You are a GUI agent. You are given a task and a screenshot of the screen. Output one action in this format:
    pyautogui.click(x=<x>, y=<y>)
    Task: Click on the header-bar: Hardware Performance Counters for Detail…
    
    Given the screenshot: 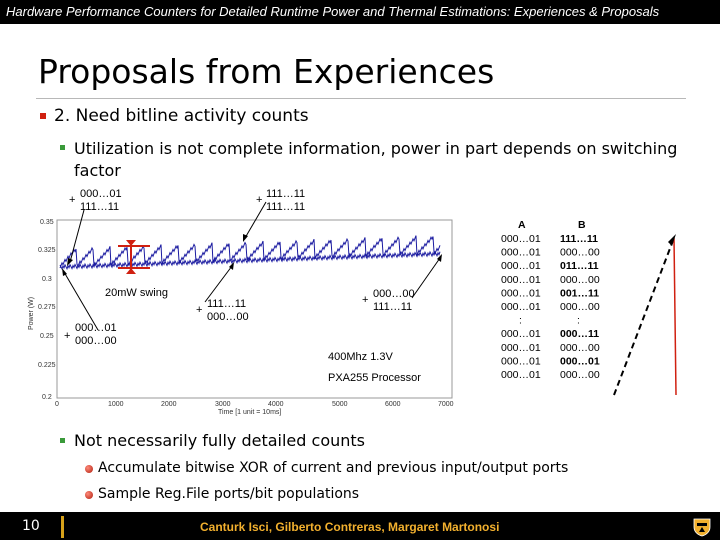 What is the action you would take?
    pyautogui.click(x=360, y=12)
    